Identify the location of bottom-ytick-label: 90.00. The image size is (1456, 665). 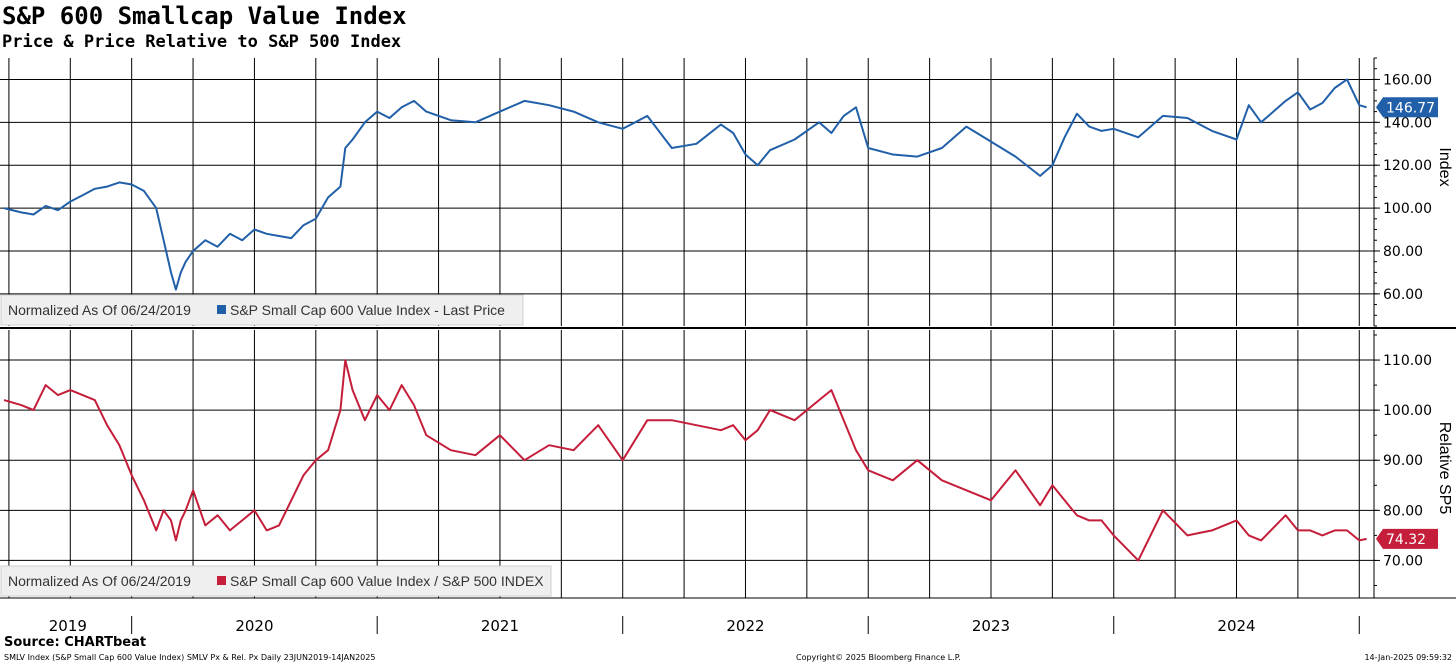
(1403, 461).